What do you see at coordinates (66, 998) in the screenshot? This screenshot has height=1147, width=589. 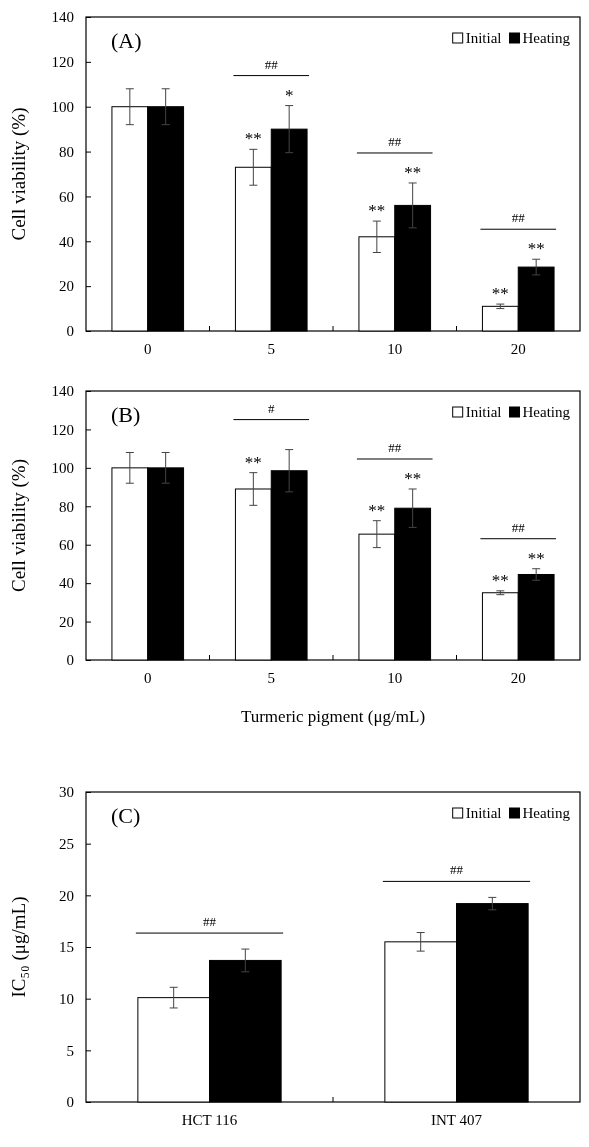 I see `y-tick-label: 10` at bounding box center [66, 998].